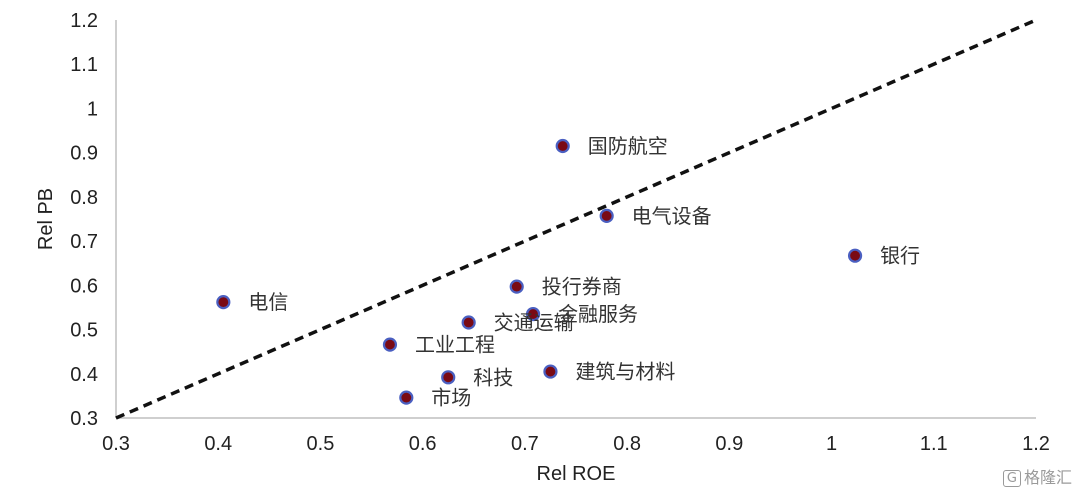 This screenshot has width=1080, height=492. What do you see at coordinates (576, 444) in the screenshot?
I see `x-tick-labels: 0.3 0.4 0.5 0.6 0.7 0.8 0.9 1 1.1 1.2` at bounding box center [576, 444].